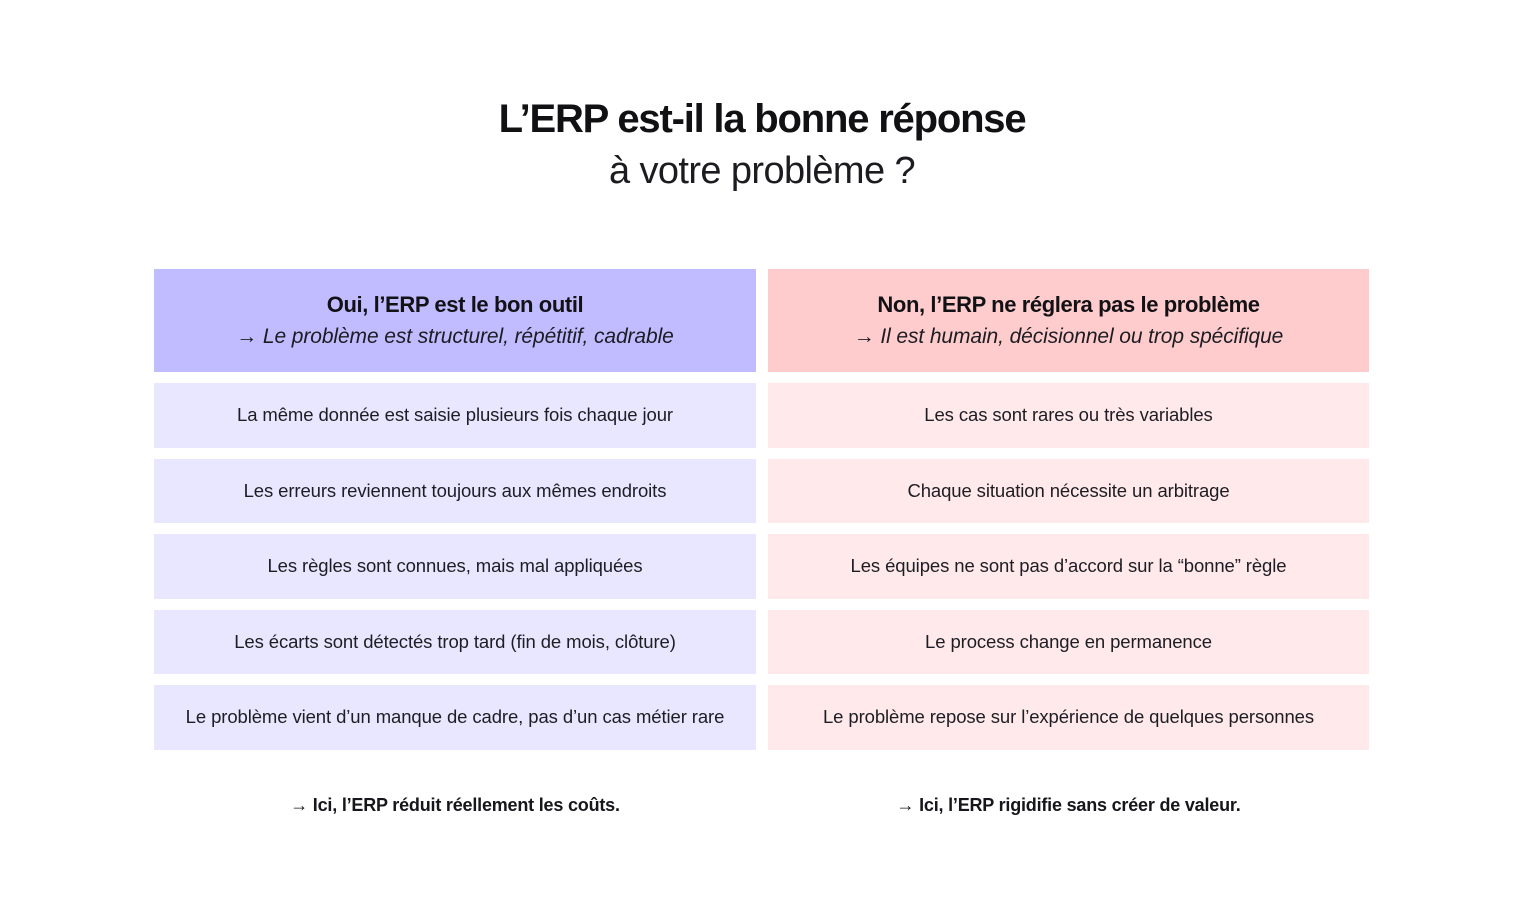 This screenshot has width=1524, height=917. I want to click on title-main: L’ERP est-il la bonne réponse, so click(762, 119).